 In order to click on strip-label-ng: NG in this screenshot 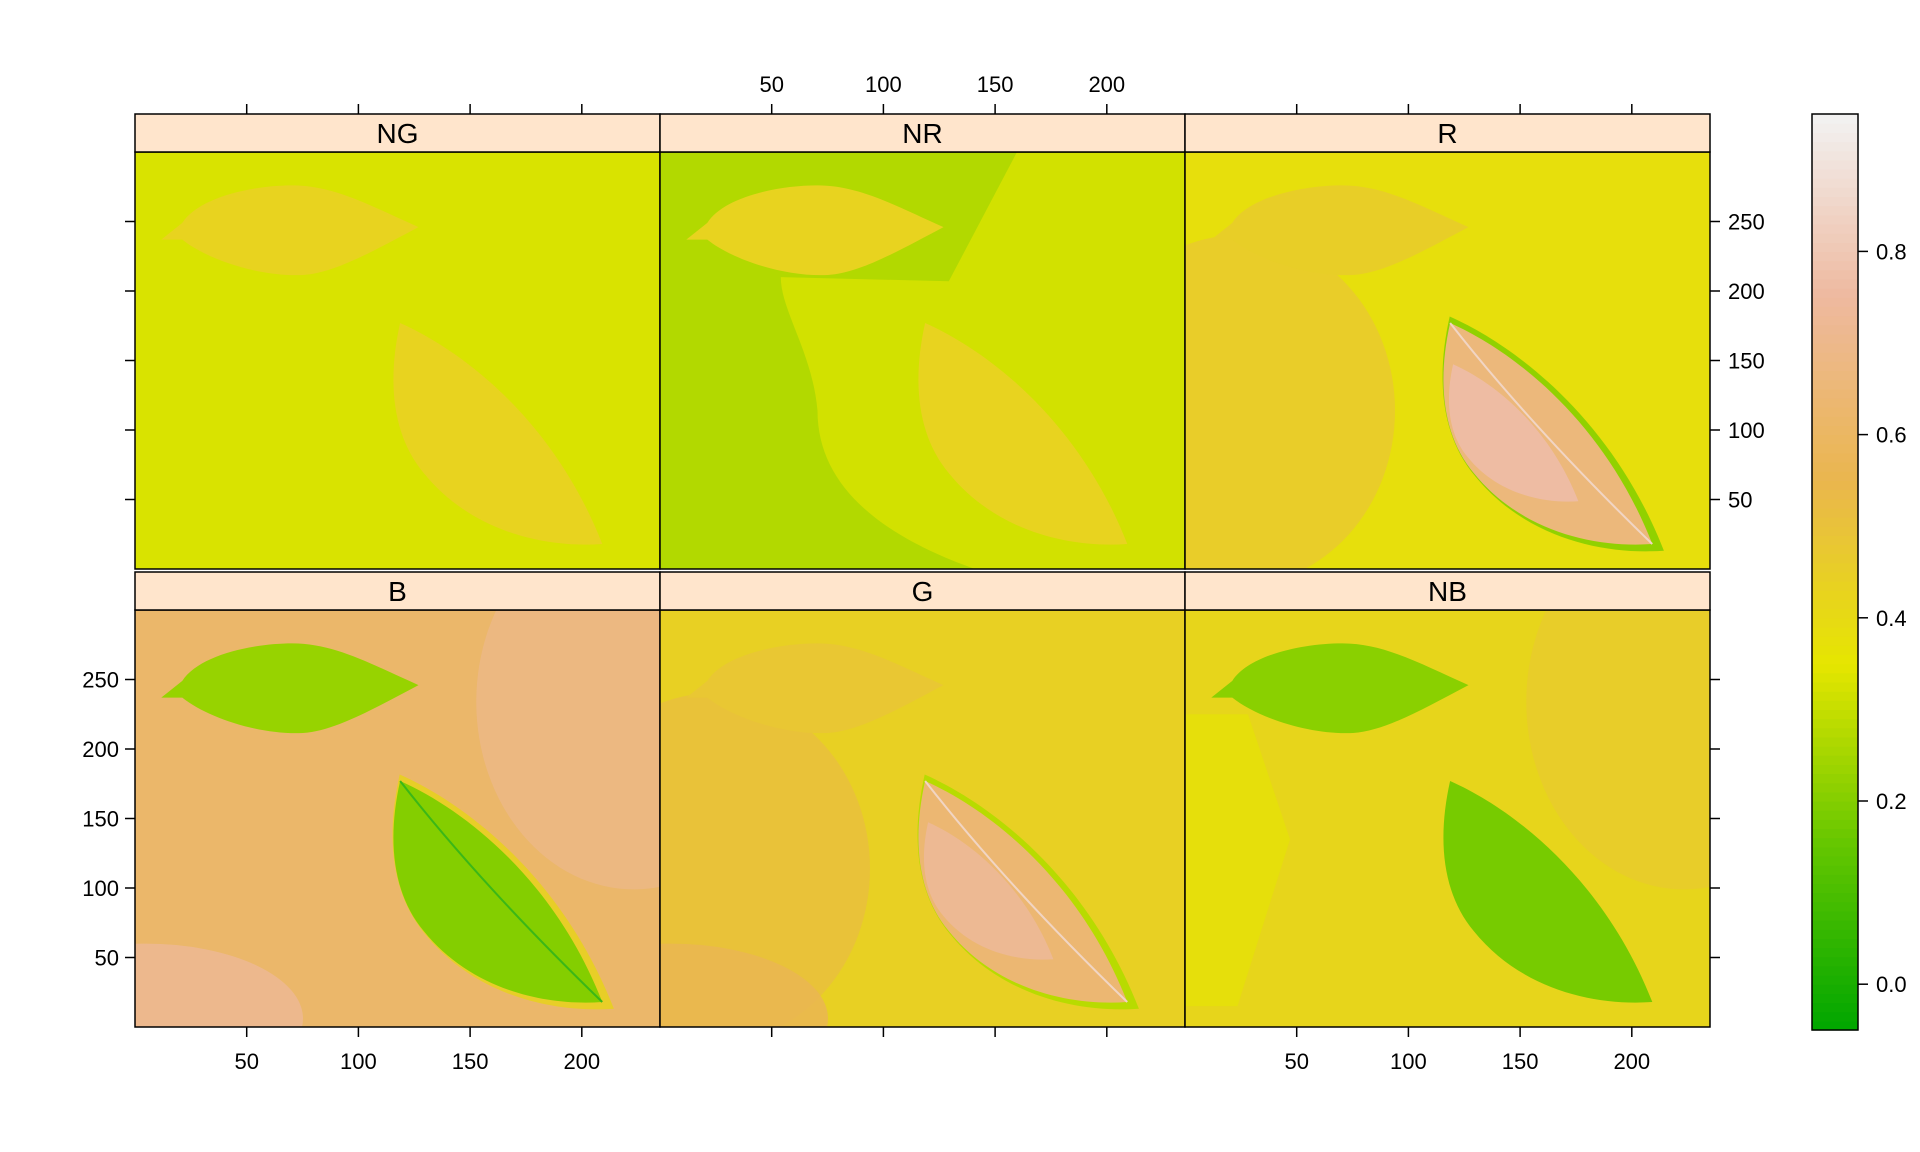, I will do `click(398, 133)`.